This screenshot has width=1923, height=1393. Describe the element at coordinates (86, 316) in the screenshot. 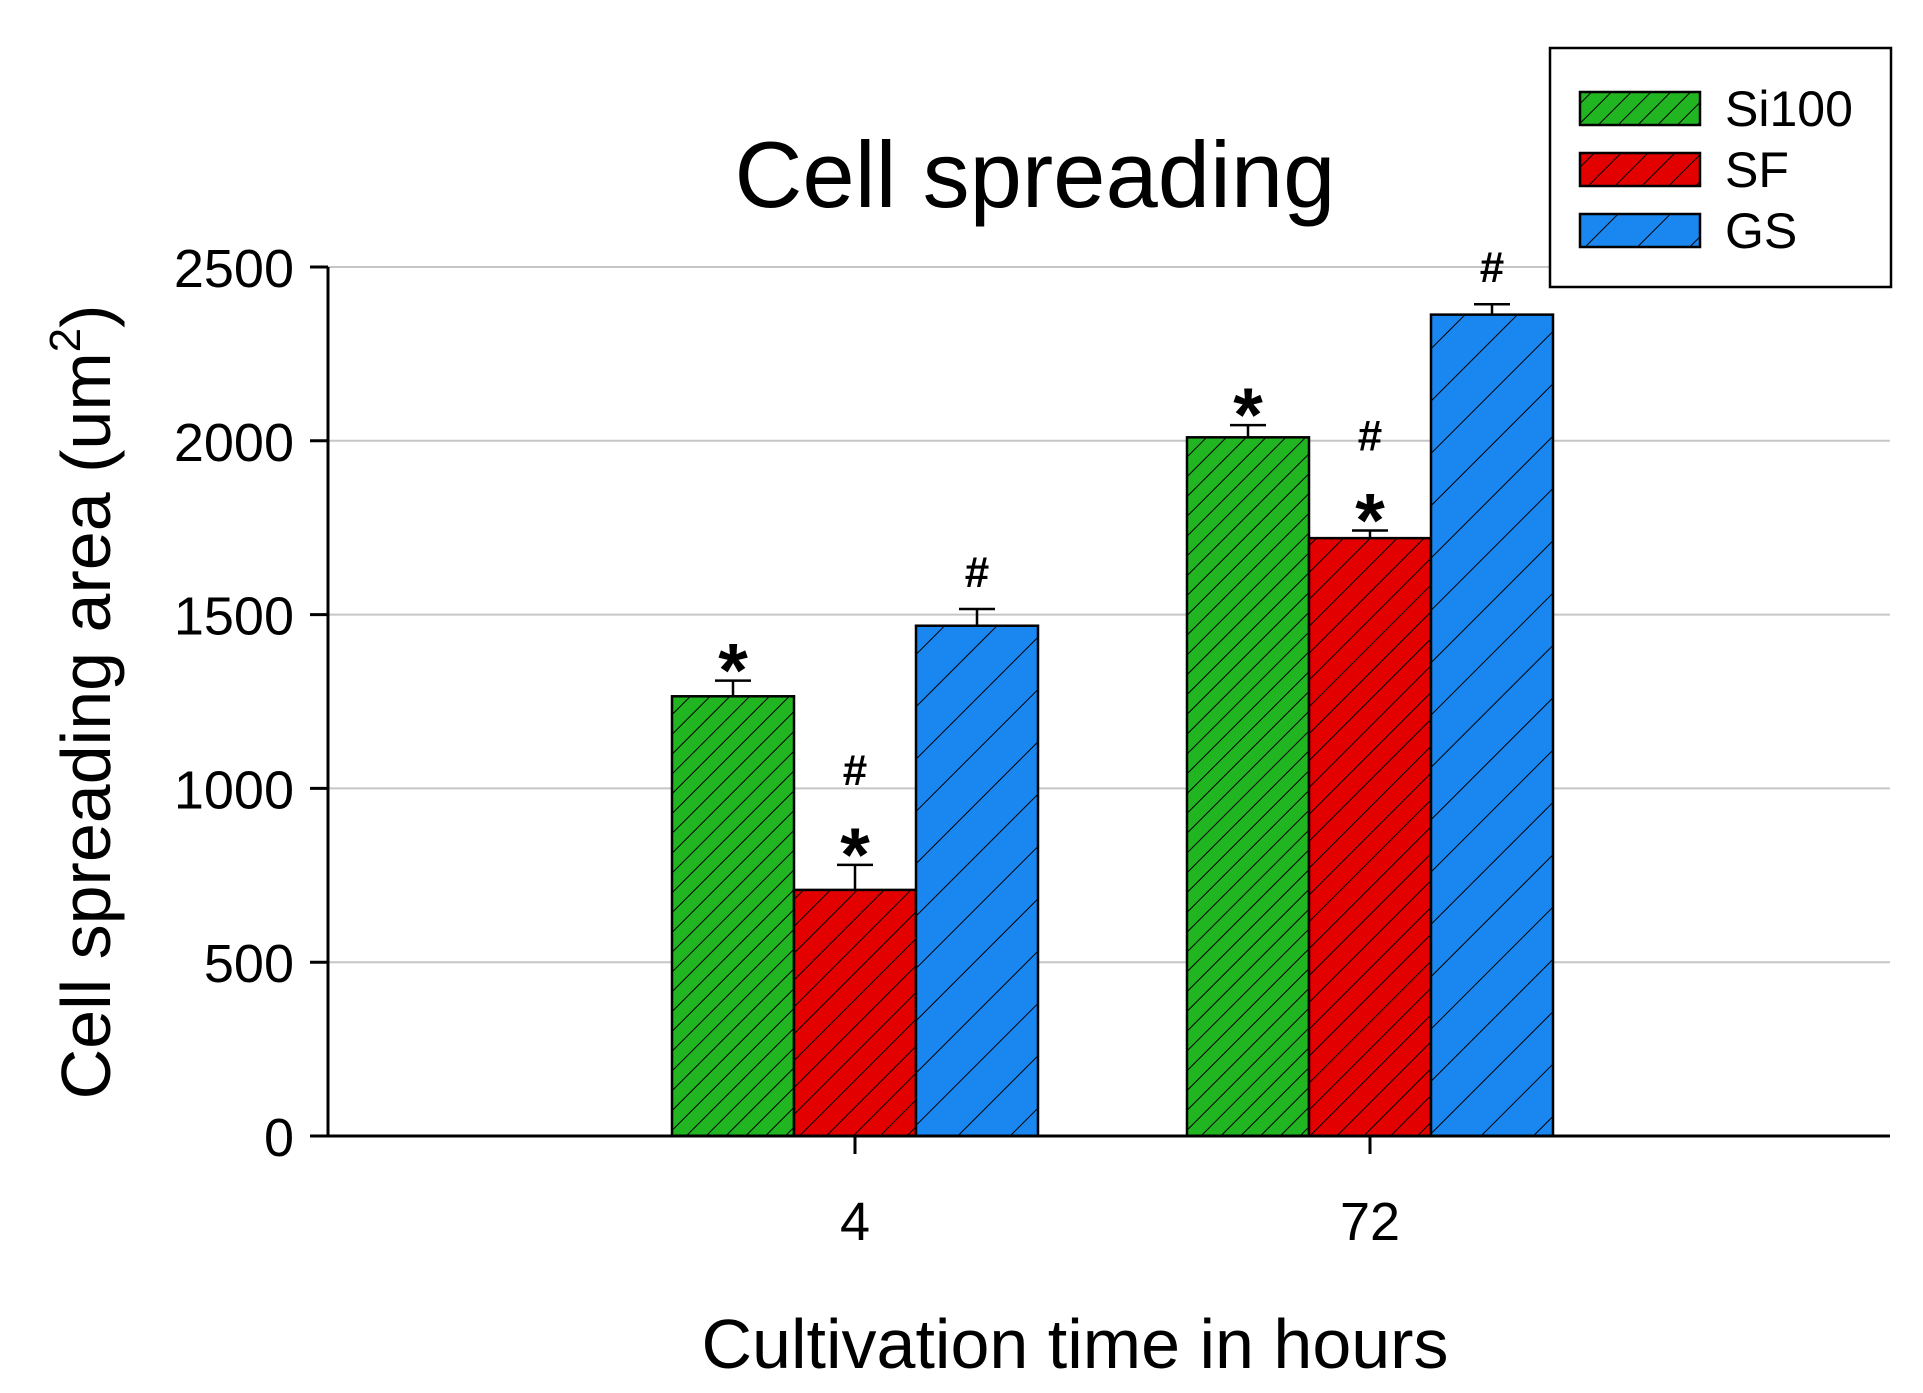

I see `y-axis-label-close: )` at that location.